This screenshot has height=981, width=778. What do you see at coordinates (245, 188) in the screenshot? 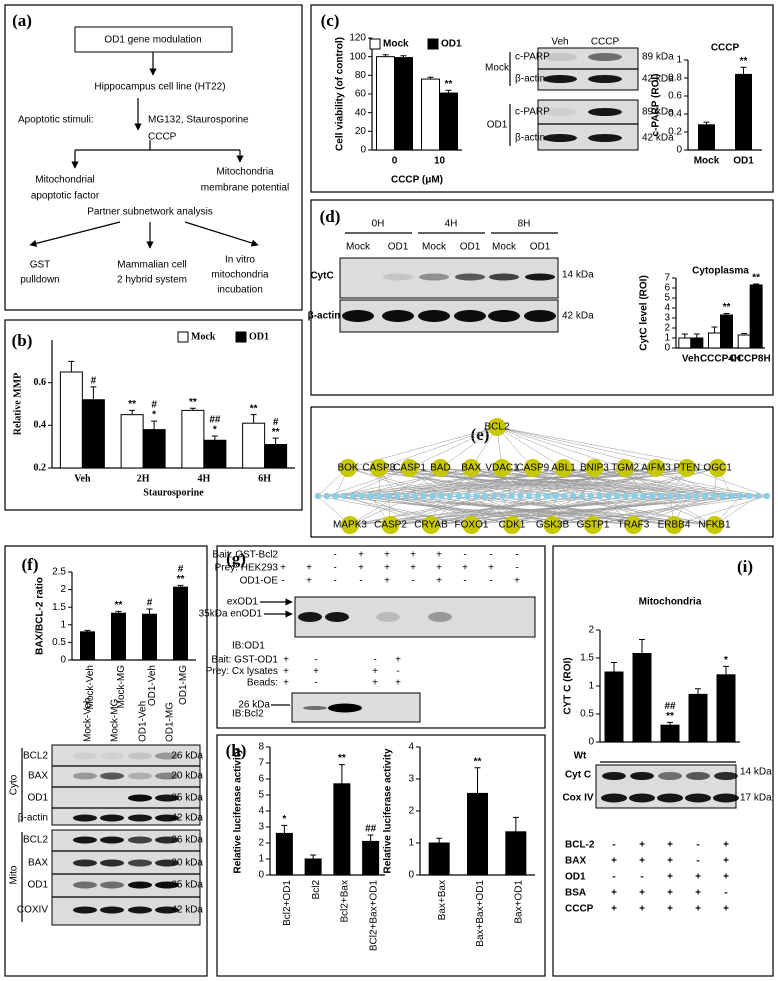
I see `label: membrane potential` at bounding box center [245, 188].